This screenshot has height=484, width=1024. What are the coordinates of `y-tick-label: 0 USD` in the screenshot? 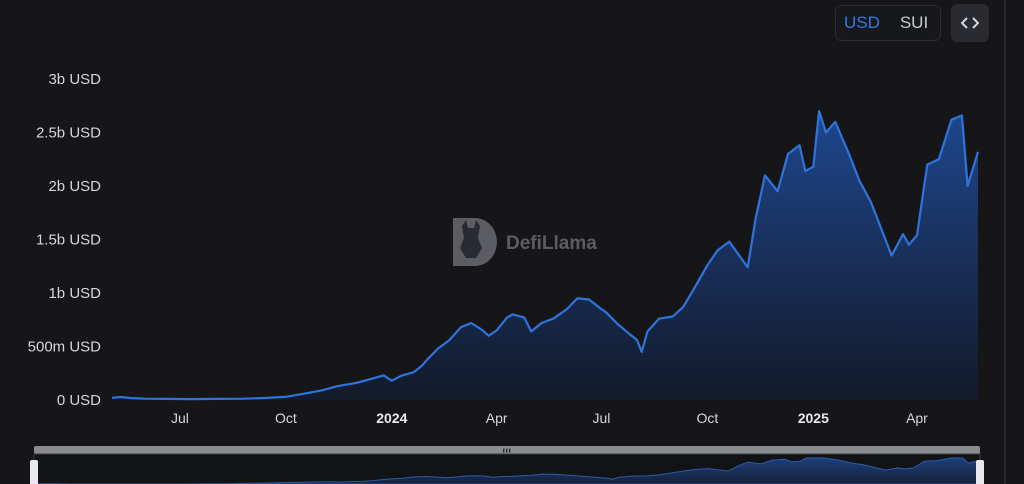 It's located at (79, 400).